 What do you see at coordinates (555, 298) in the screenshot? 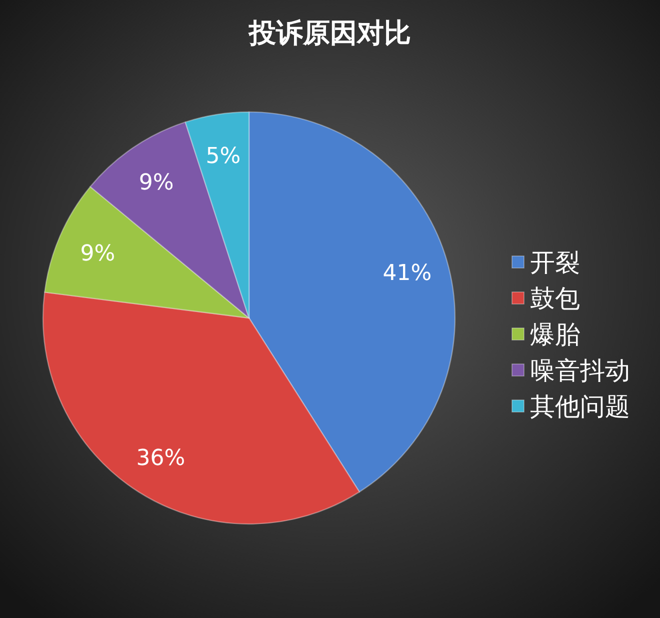
I see `legend-label: 鼓包` at bounding box center [555, 298].